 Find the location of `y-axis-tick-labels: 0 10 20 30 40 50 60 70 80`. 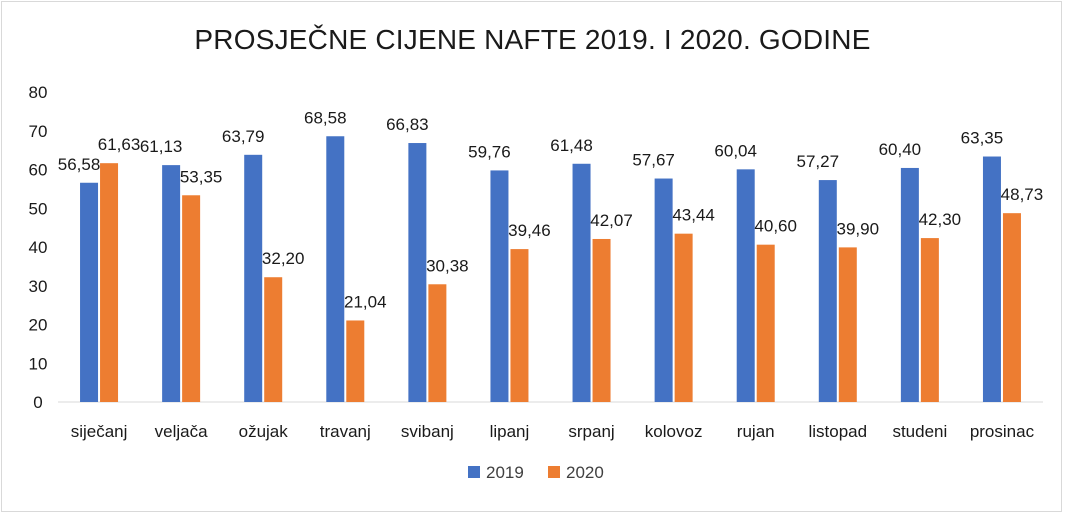

y-axis-tick-labels: 0 10 20 30 40 50 60 70 80 is located at coordinates (38, 247).